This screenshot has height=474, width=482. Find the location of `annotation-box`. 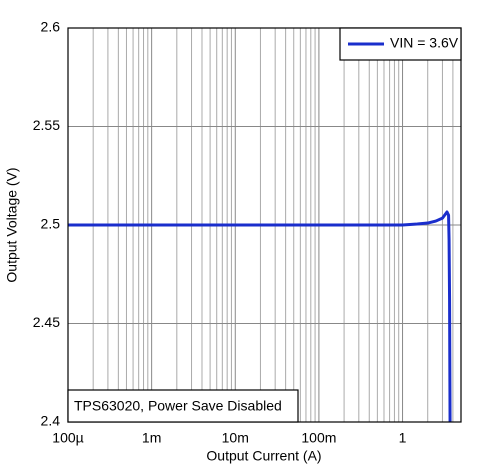

annotation-box is located at coordinates (183, 406).